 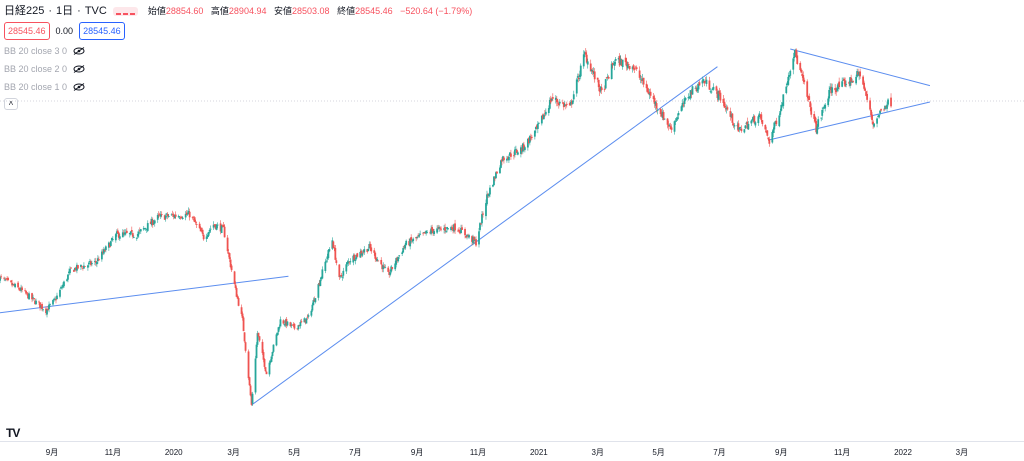 I want to click on indicator-label: BB 20 close 2 0, so click(x=36, y=69).